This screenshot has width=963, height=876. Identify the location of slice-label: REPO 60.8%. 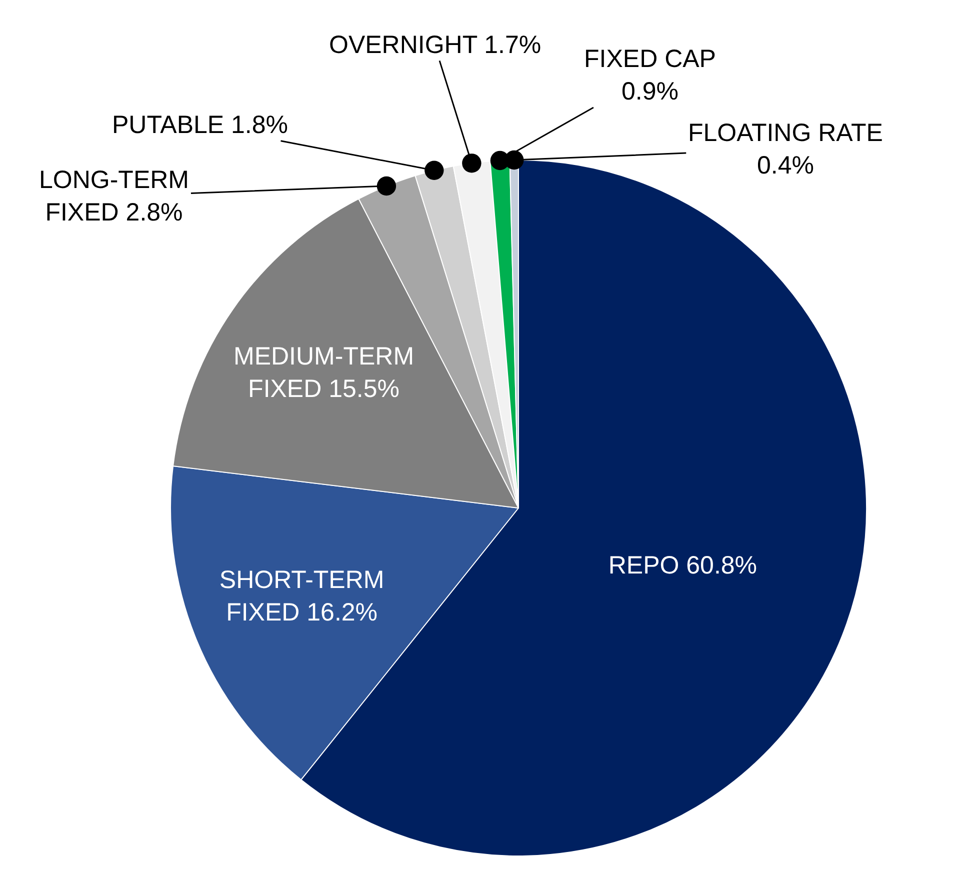
(683, 566).